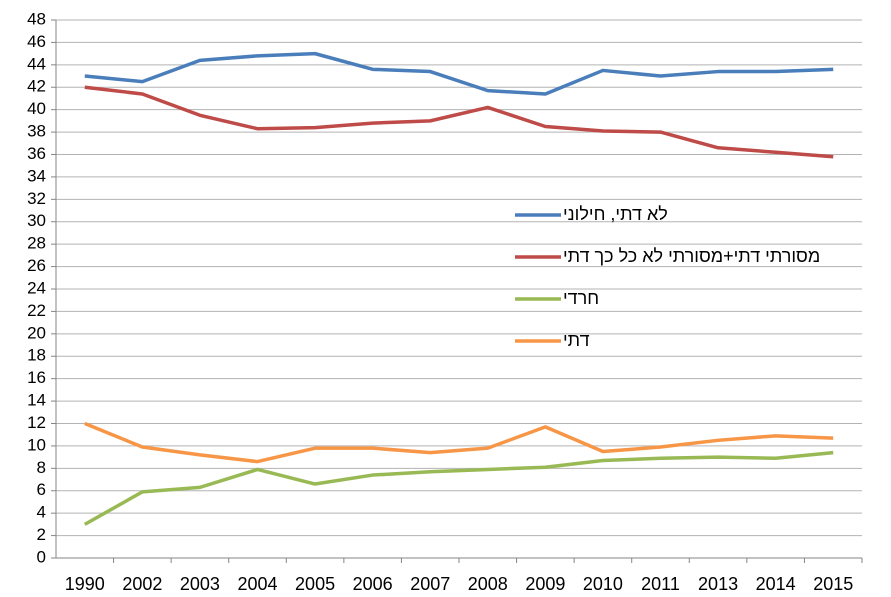 This screenshot has height=597, width=891. I want to click on y-tick-label: 20, so click(36, 332).